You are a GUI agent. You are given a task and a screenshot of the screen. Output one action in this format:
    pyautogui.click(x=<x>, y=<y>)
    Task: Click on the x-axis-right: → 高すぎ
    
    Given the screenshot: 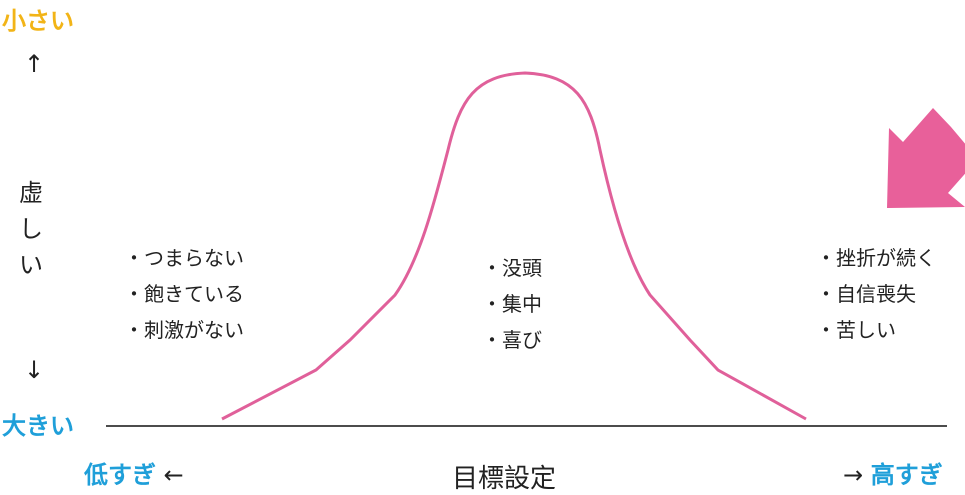 What is the action you would take?
    pyautogui.click(x=893, y=472)
    